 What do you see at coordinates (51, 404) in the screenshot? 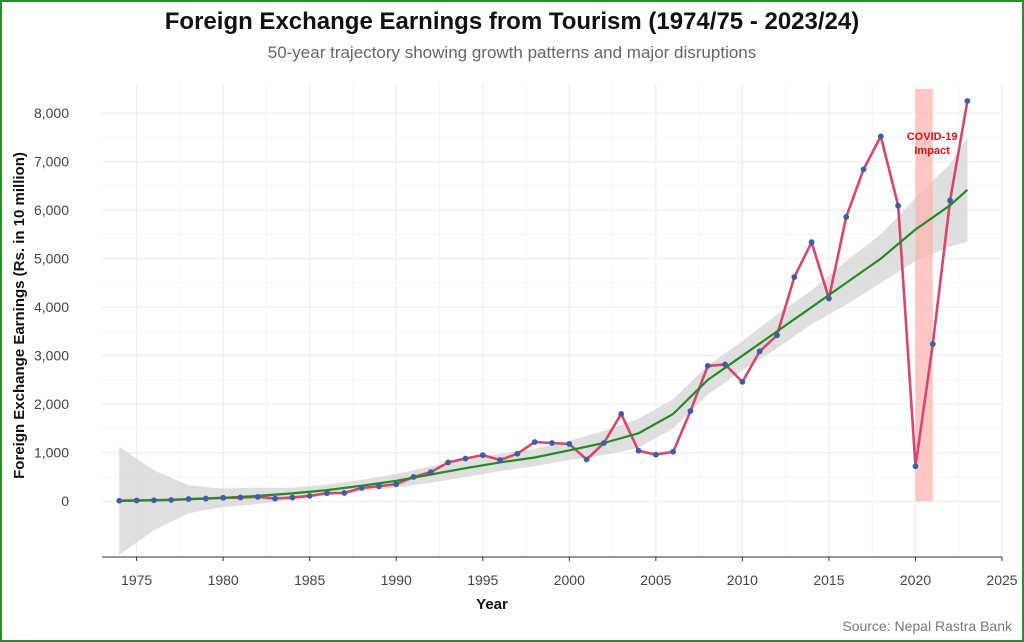
I see `y-tick-label: 2,000` at bounding box center [51, 404].